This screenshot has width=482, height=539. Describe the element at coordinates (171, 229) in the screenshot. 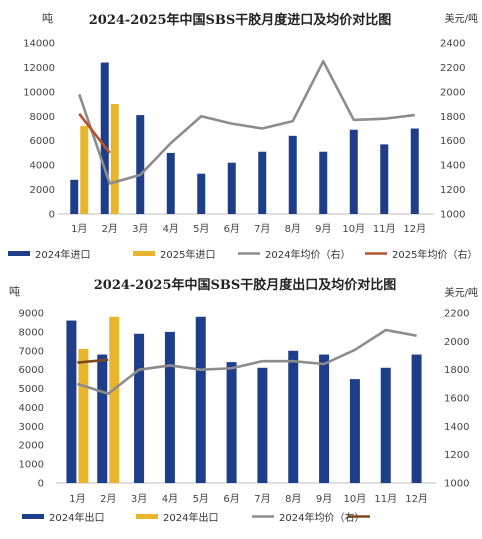

I see `chart1-x-tick-label: 4月` at that location.